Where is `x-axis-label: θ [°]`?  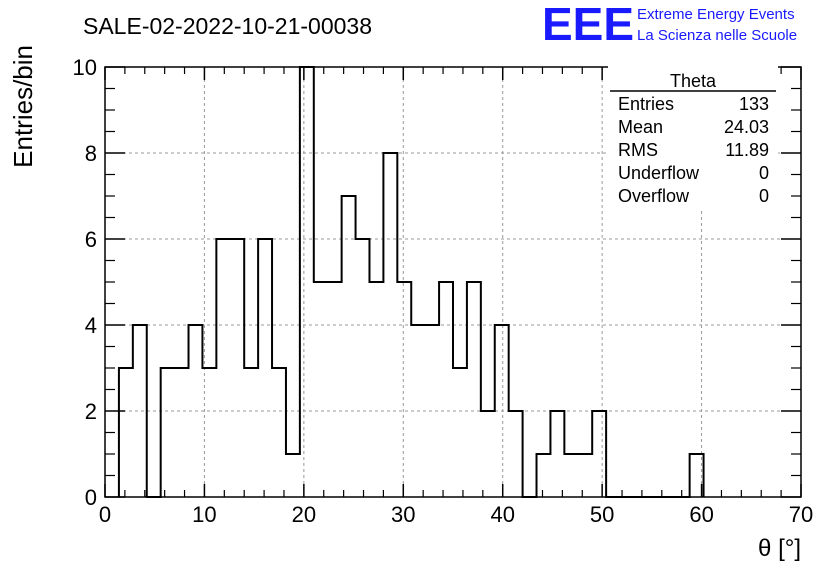
x-axis-label: θ [°] is located at coordinates (779, 548).